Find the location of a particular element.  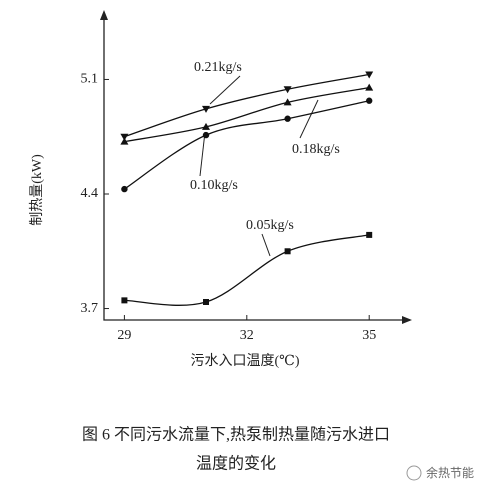

x-tick-label: 32 is located at coordinates (247, 335).